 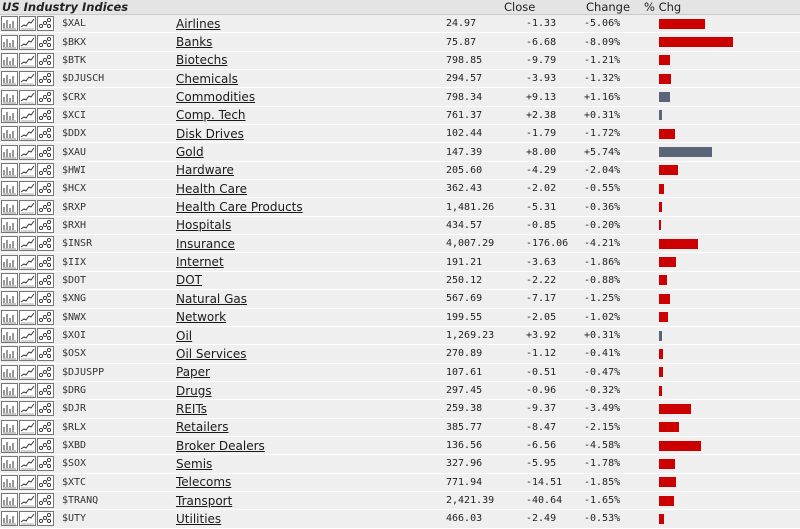 I want to click on index-name-link: Natural Gas, so click(x=211, y=298).